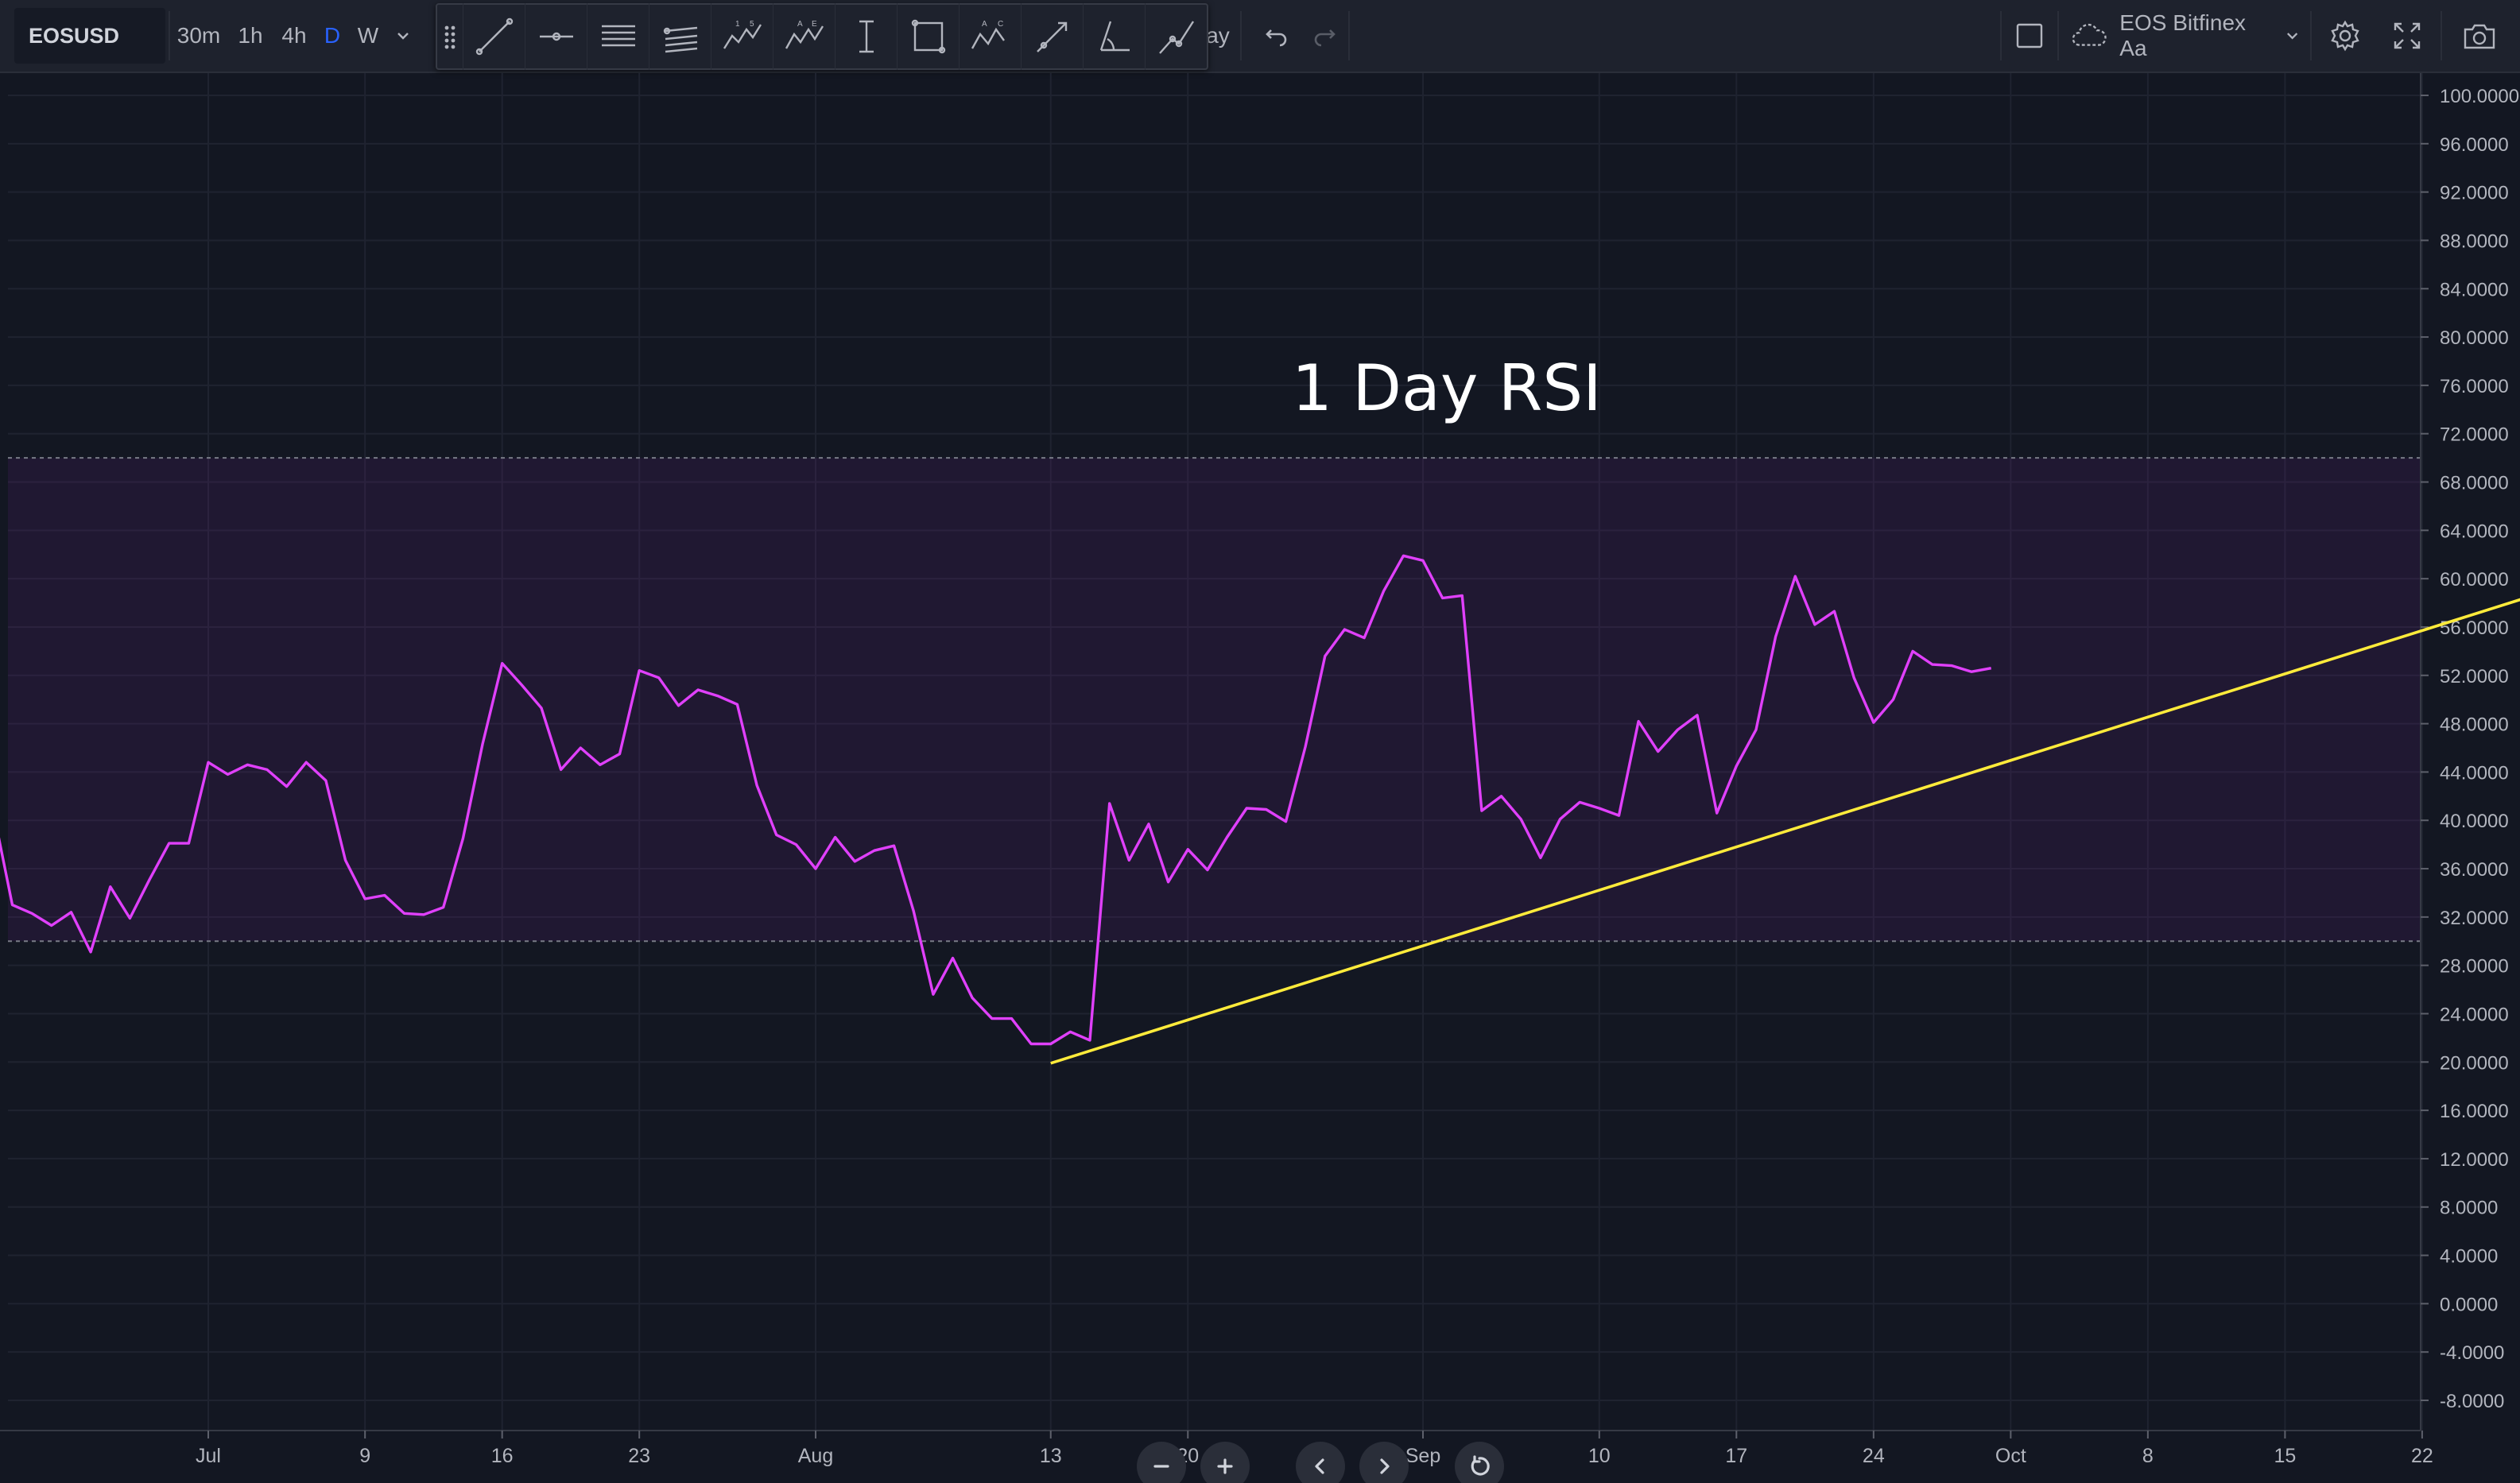 The width and height of the screenshot is (2520, 1483). What do you see at coordinates (752, 24) in the screenshot?
I see `svg-text: 5` at bounding box center [752, 24].